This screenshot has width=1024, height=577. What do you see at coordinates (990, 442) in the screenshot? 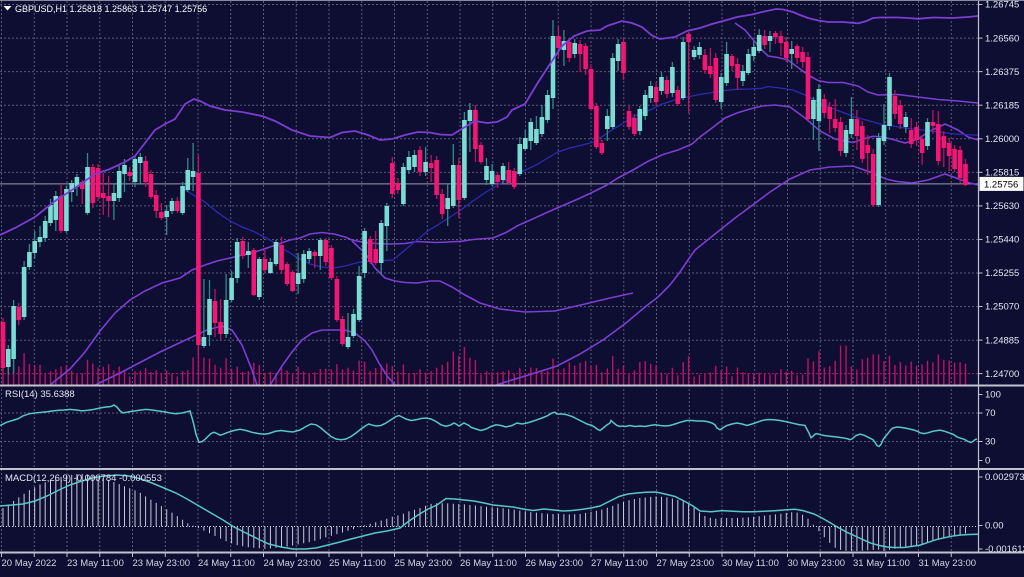
I see `svg-text: 30` at bounding box center [990, 442].